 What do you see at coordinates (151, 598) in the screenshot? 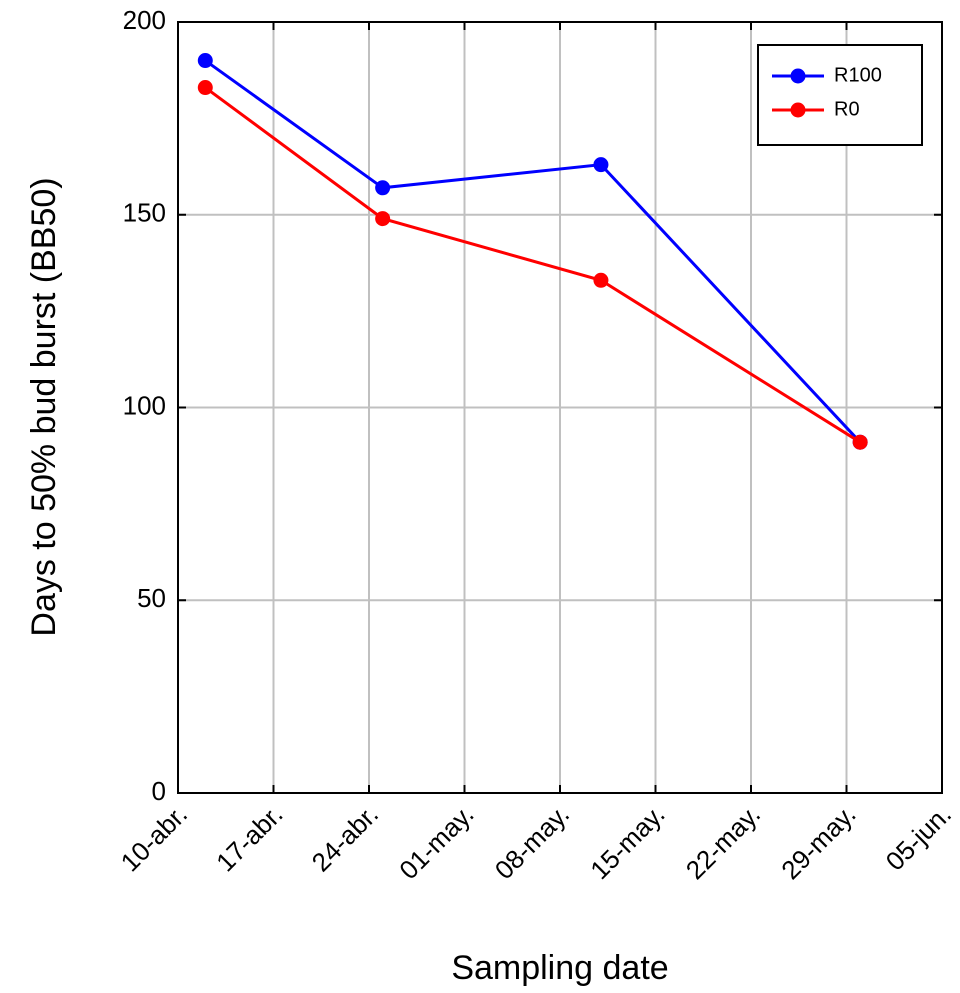
I see `y-tick-label: 50` at bounding box center [151, 598].